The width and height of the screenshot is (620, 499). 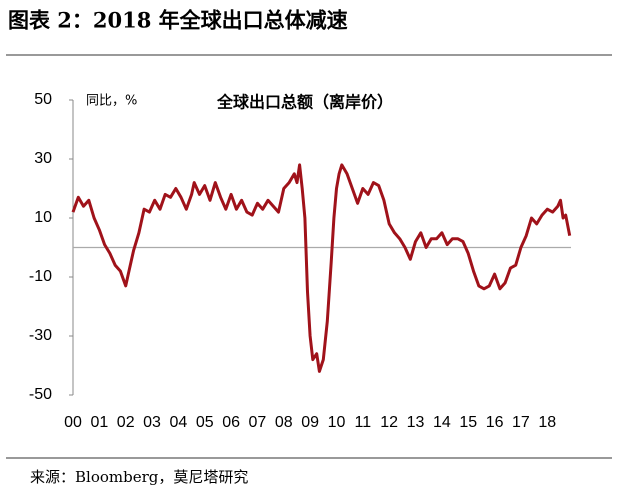 What do you see at coordinates (205, 422) in the screenshot?
I see `x-tick-label: 05` at bounding box center [205, 422].